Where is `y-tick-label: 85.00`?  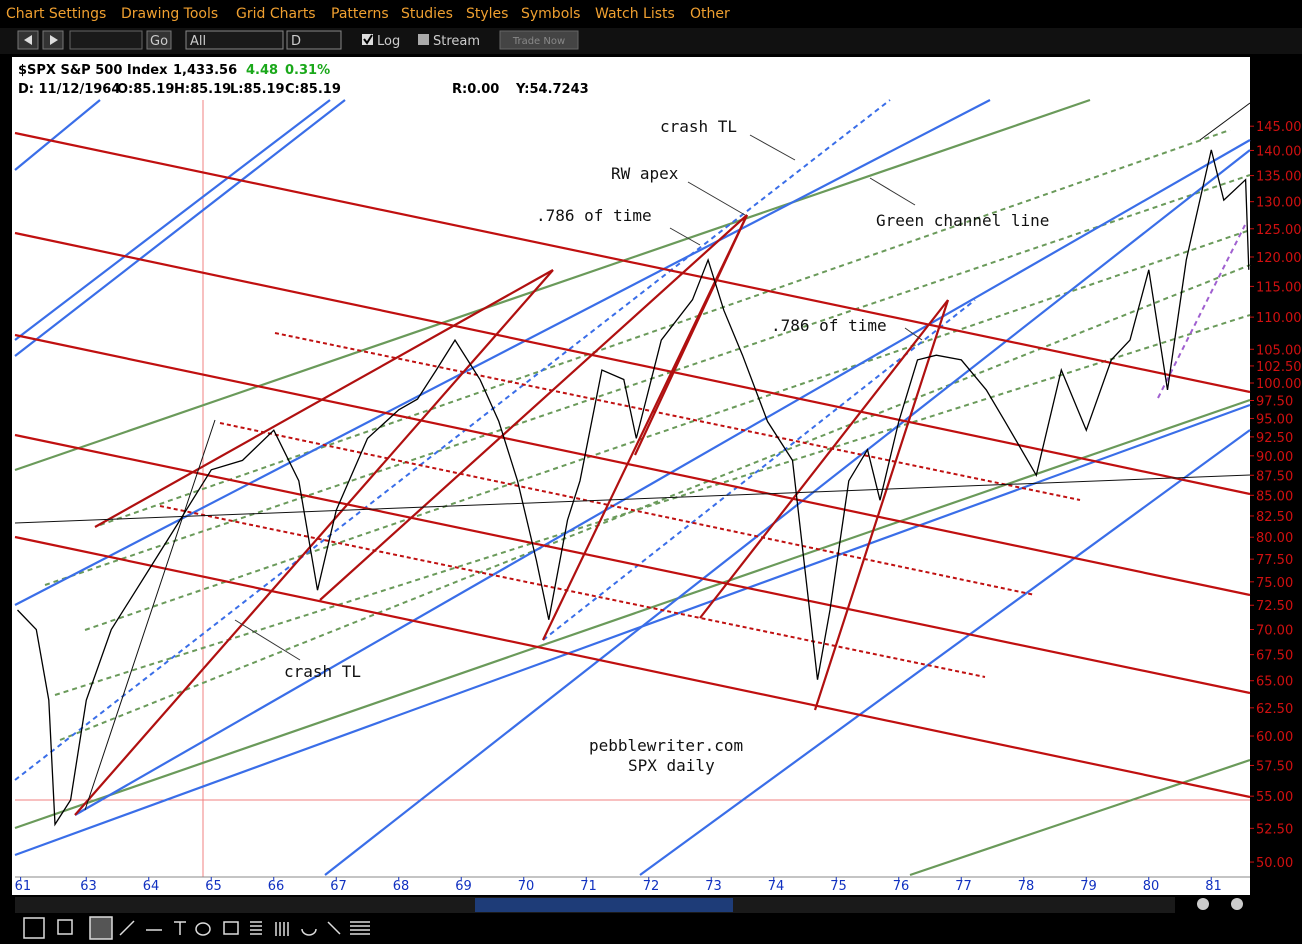 y-tick-label: 85.00 is located at coordinates (1274, 496).